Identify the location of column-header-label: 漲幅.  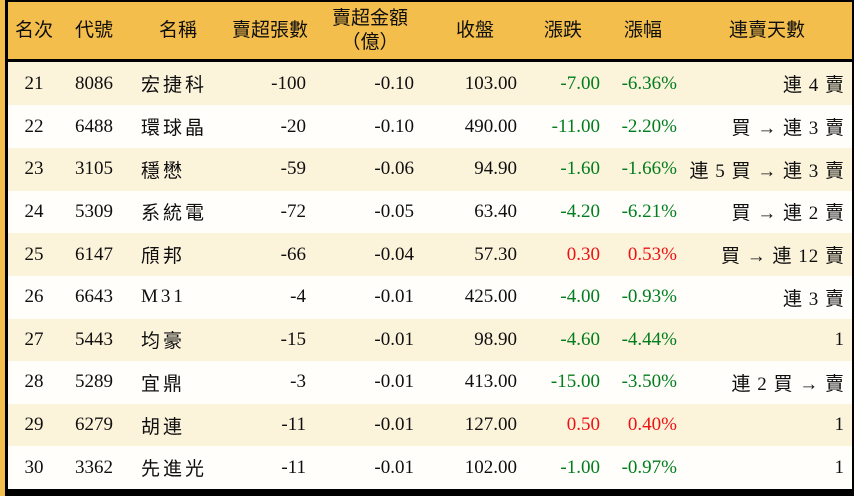
(642, 30).